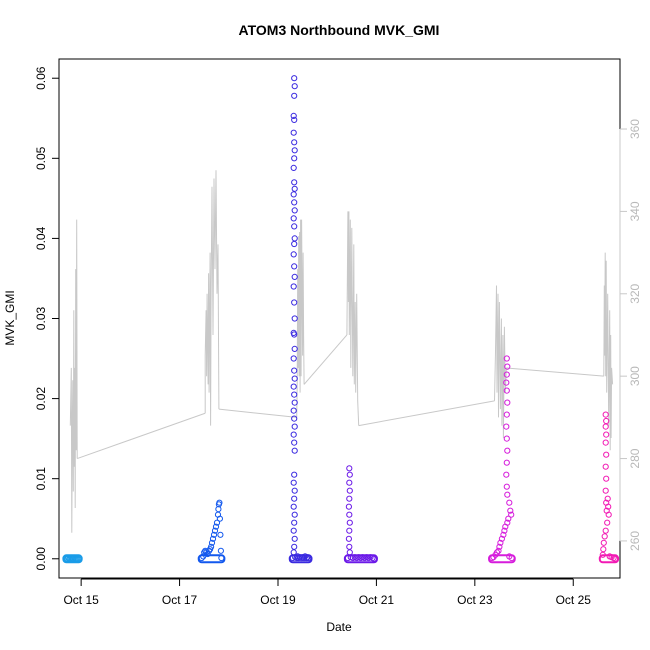  I want to click on x-tick-label: Oct 15, so click(81, 600).